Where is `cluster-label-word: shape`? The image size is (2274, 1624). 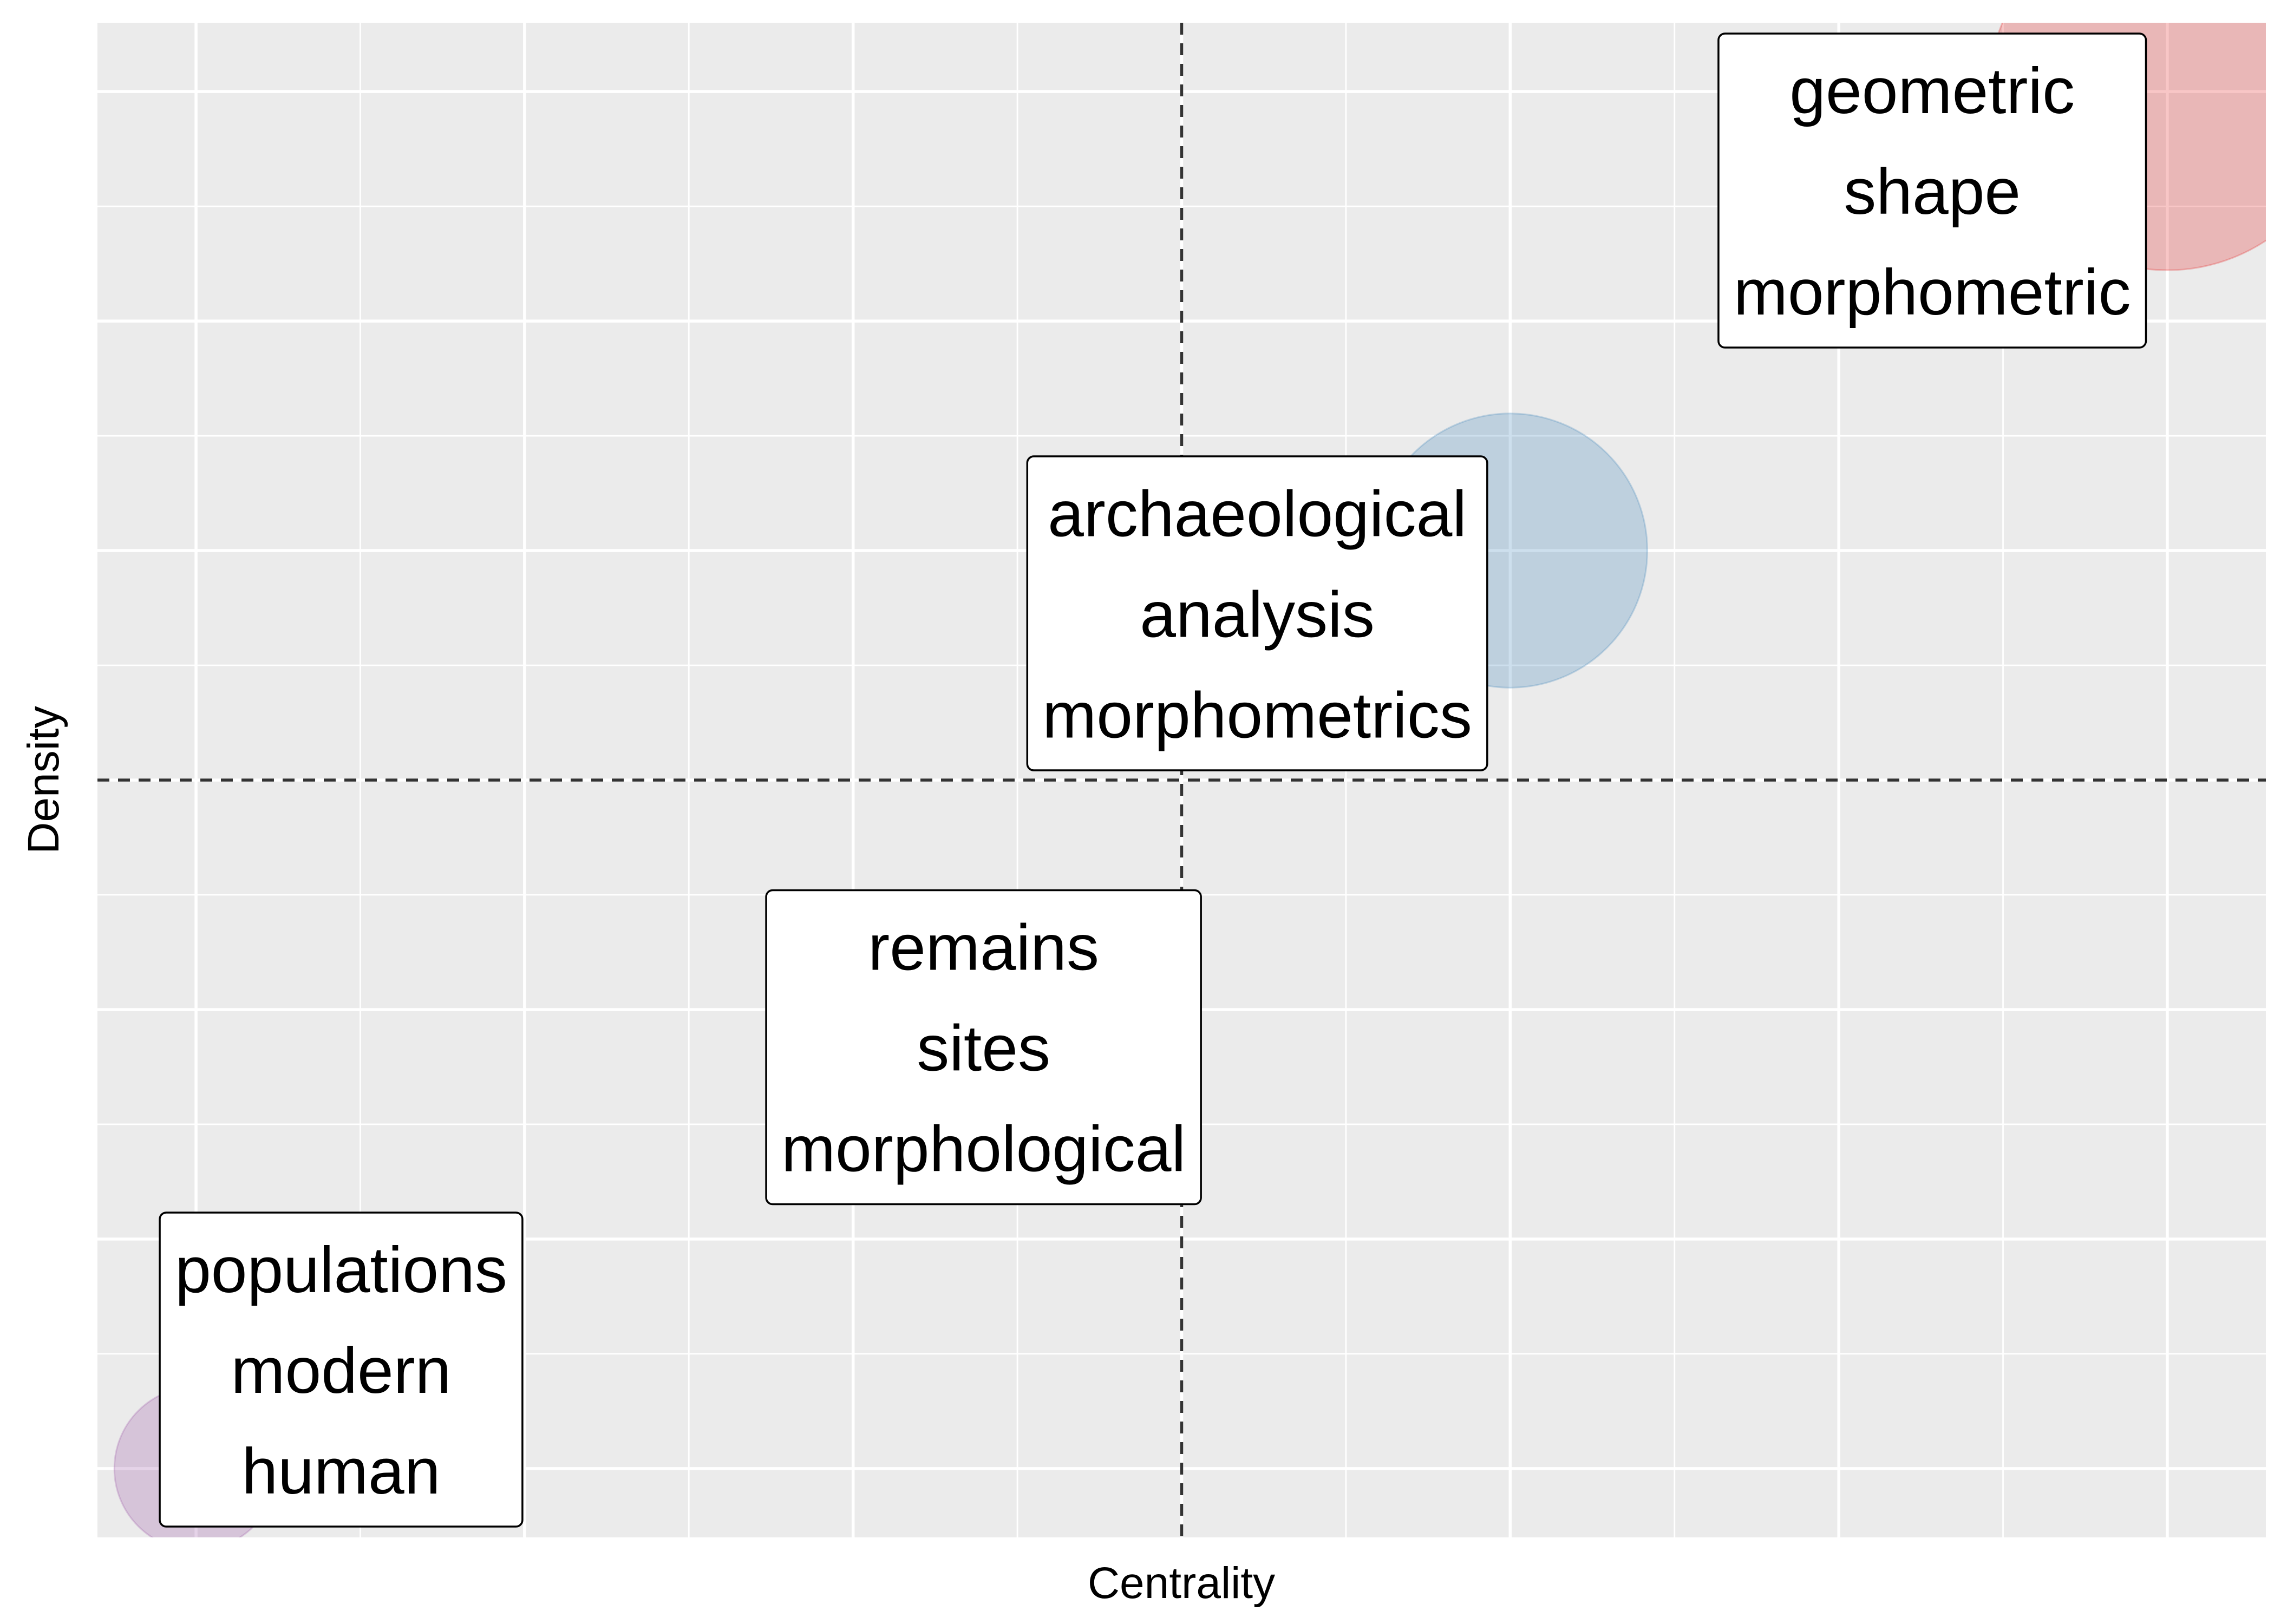
cluster-label-word: shape is located at coordinates (1933, 192).